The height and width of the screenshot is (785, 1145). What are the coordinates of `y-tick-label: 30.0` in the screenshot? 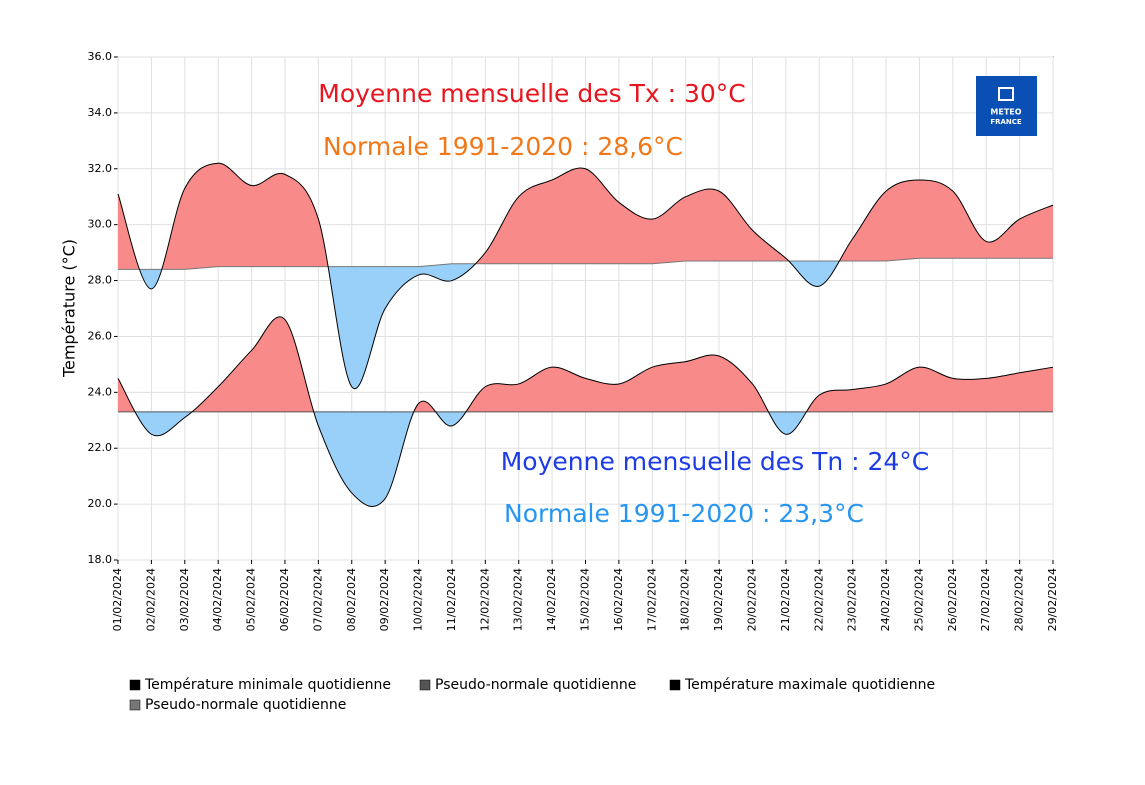 It's located at (100, 224).